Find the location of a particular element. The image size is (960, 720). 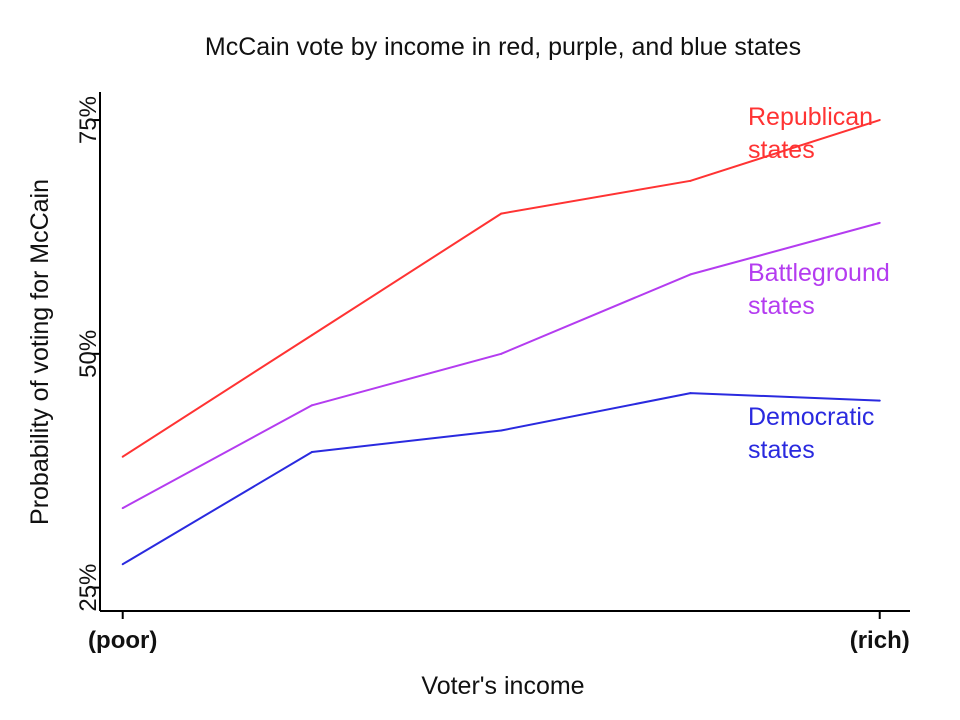

y-tick-label: 50% is located at coordinates (88, 354).